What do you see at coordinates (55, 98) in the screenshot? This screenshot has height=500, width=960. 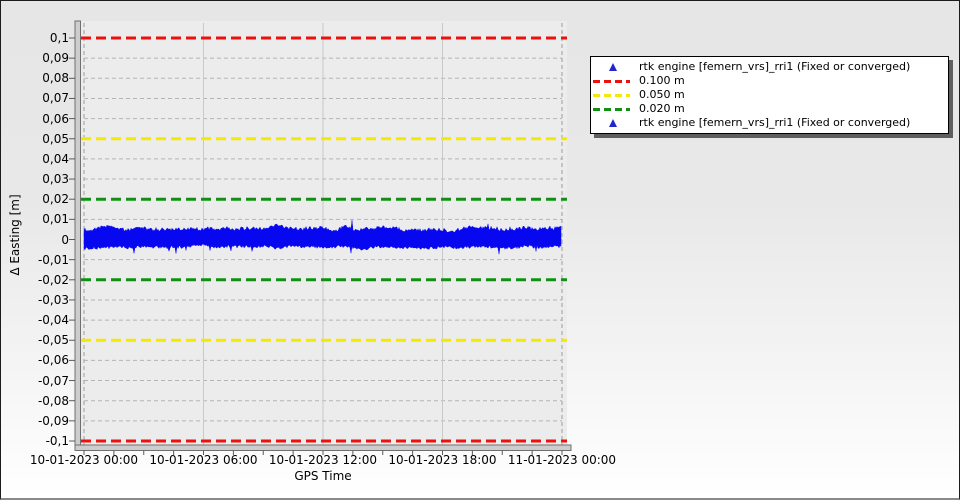 I see `y-tick-label: 0,07` at bounding box center [55, 98].